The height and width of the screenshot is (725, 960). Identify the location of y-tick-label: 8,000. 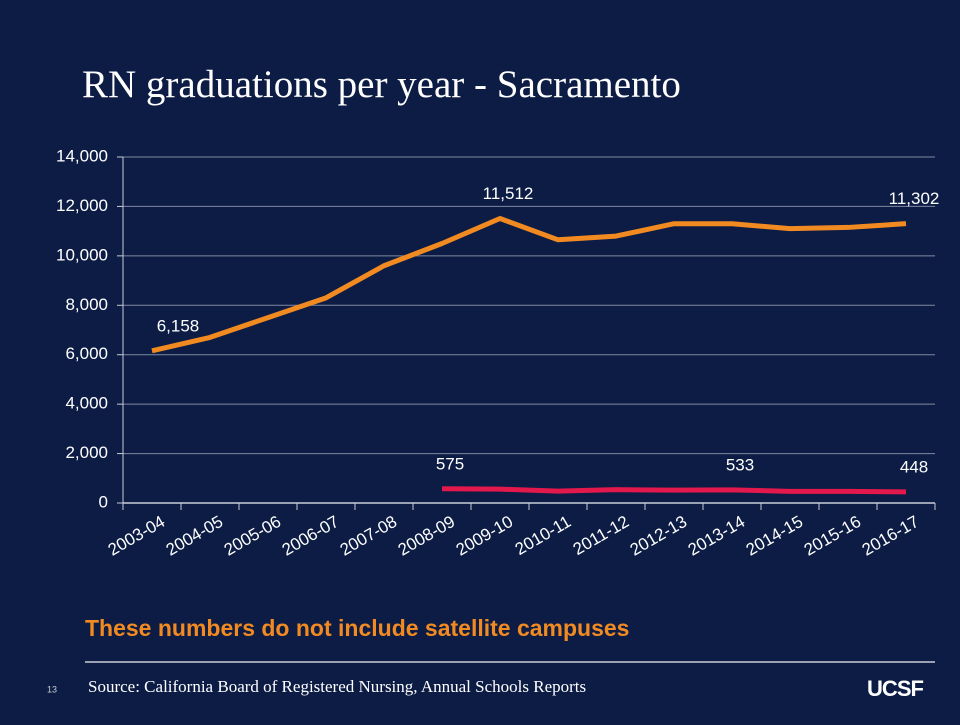
(86, 304).